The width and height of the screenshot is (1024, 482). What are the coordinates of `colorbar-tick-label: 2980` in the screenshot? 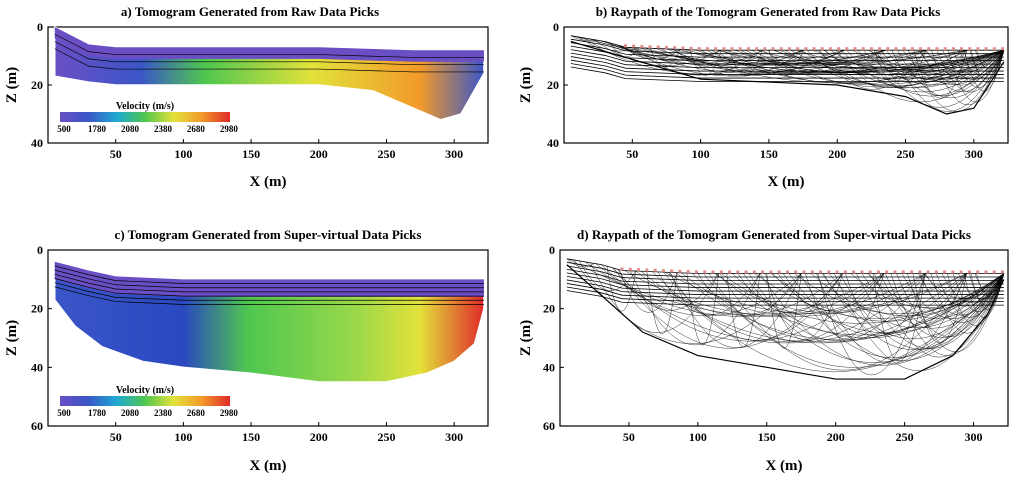 It's located at (229, 413).